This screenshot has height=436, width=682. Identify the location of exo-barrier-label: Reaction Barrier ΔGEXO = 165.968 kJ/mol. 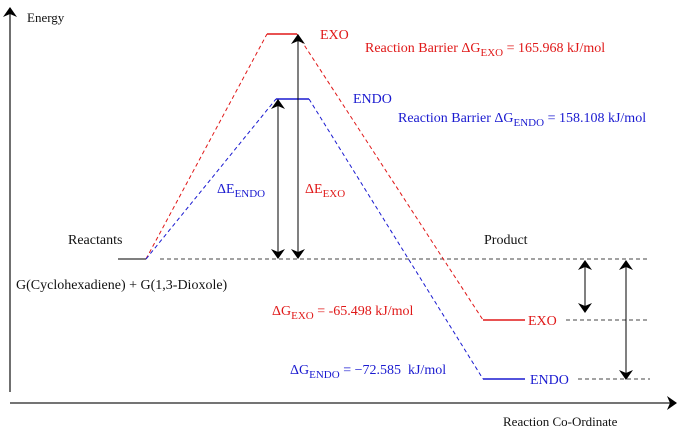
(485, 50).